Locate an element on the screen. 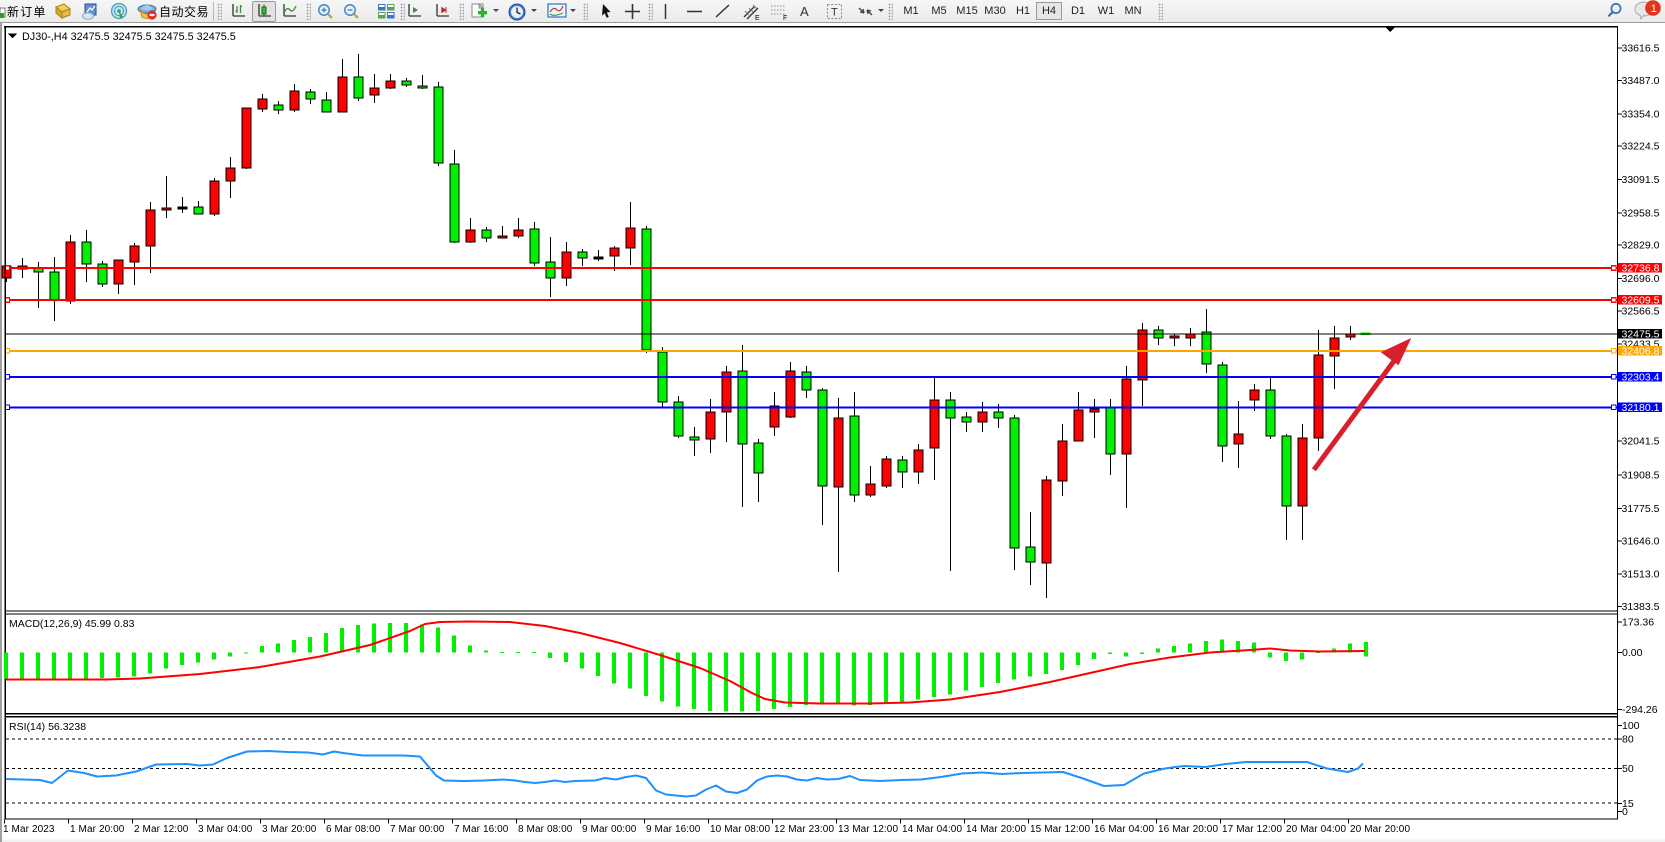 Image resolution: width=1665 pixels, height=842 pixels. svg-text: 32609.5 is located at coordinates (1641, 301).